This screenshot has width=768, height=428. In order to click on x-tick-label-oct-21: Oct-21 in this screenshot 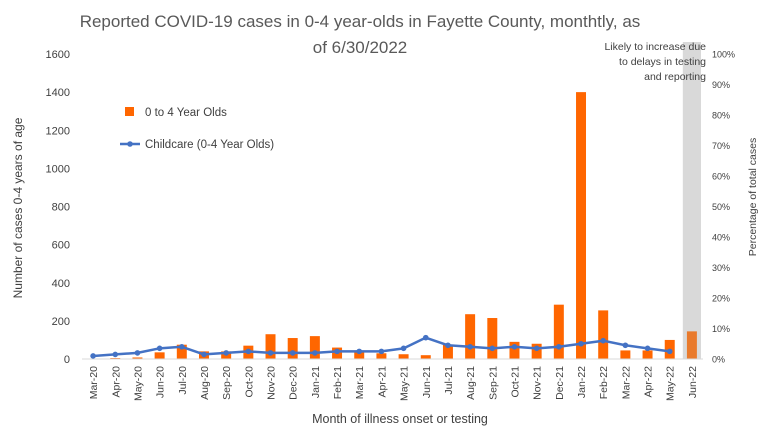, I will do `click(515, 382)`.